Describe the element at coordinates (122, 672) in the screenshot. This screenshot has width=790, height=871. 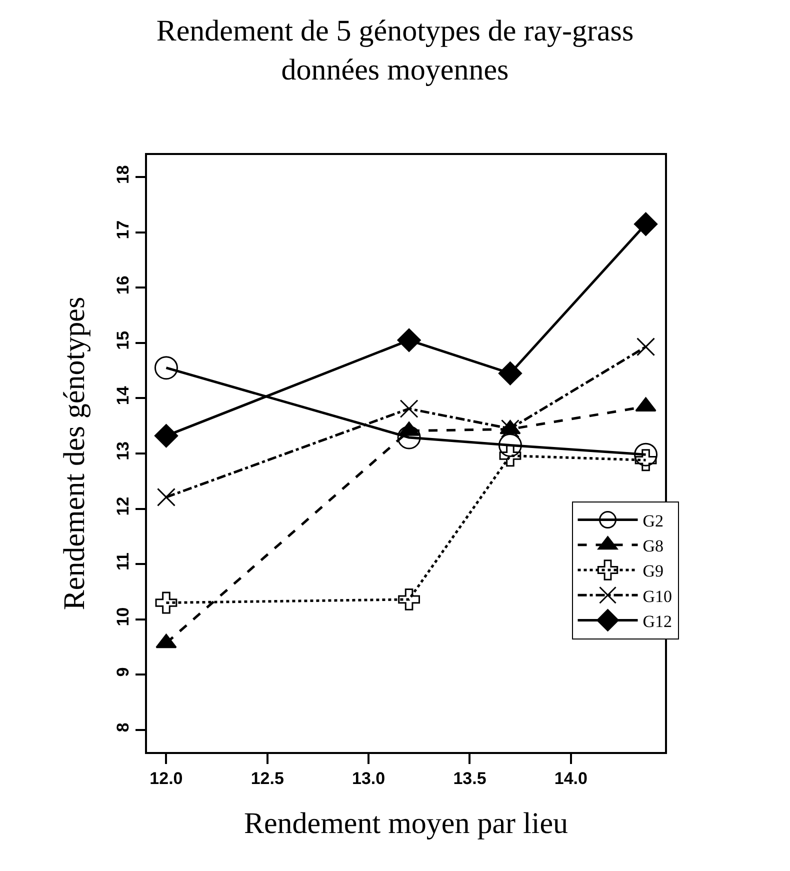
I see `y-tick-label: 9` at that location.